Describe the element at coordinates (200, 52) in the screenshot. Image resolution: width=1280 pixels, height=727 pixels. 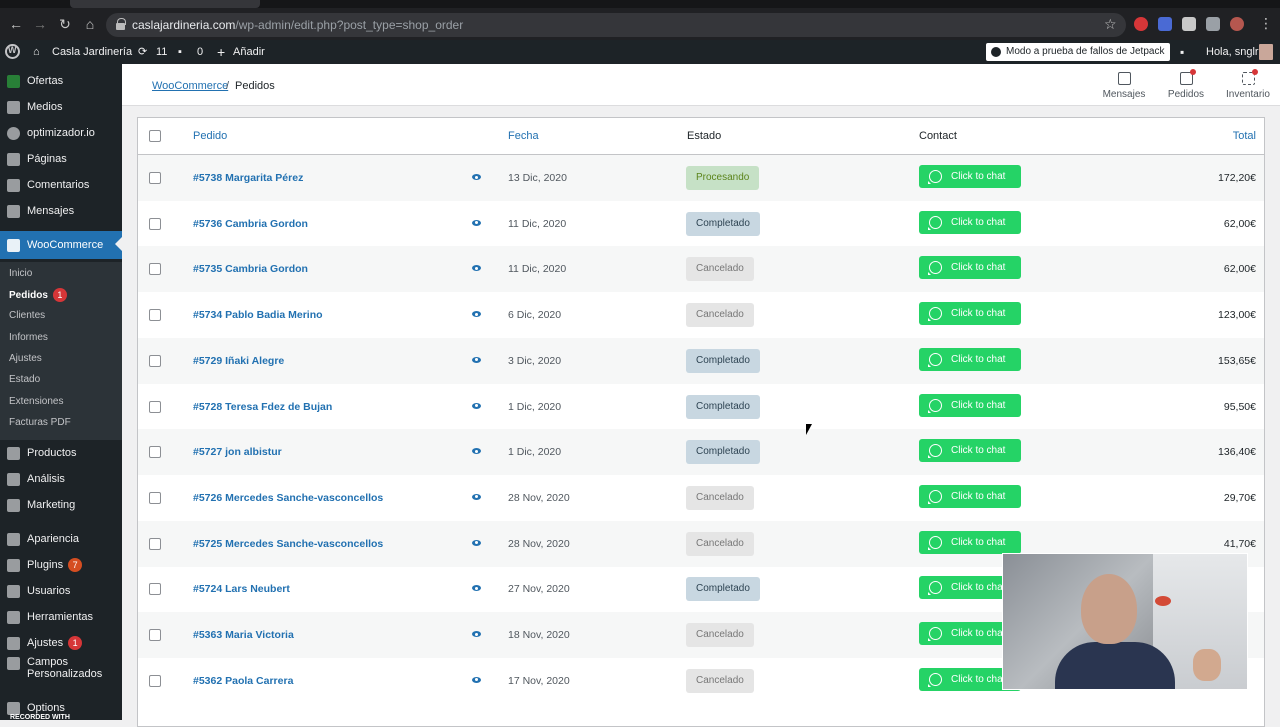
I see `comments-count: 0` at that location.